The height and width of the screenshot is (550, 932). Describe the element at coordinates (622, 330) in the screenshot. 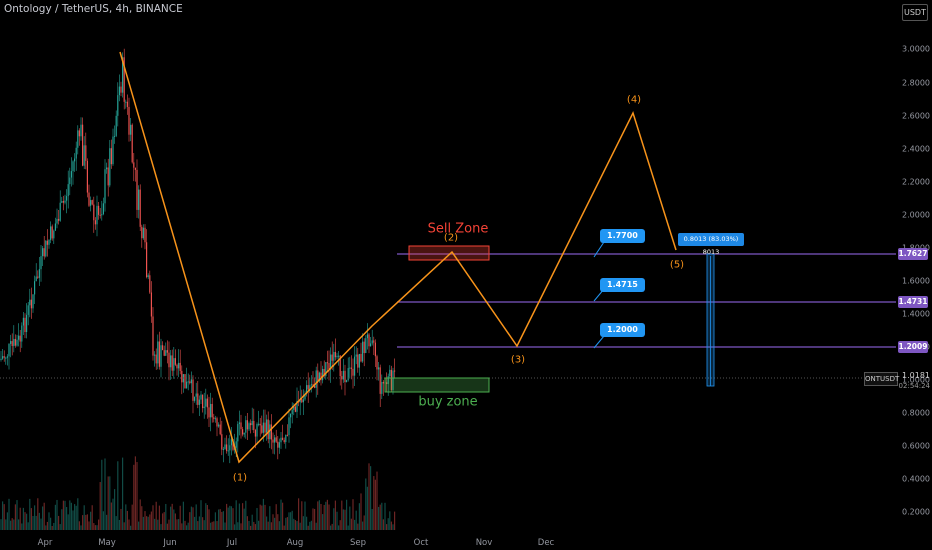

I see `level-label-3: 1.2000` at that location.